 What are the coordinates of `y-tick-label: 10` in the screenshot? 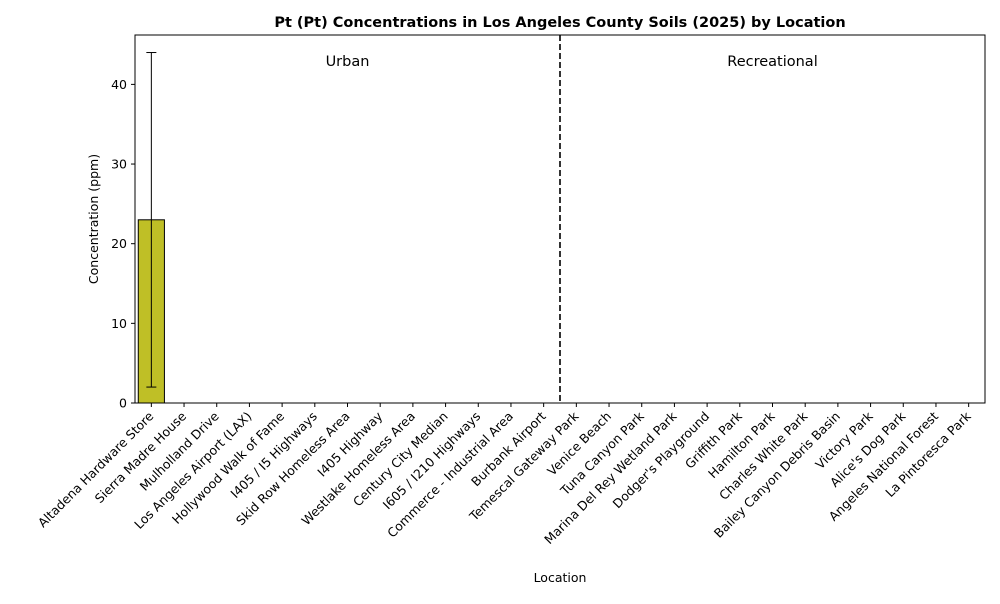 It's located at (119, 323).